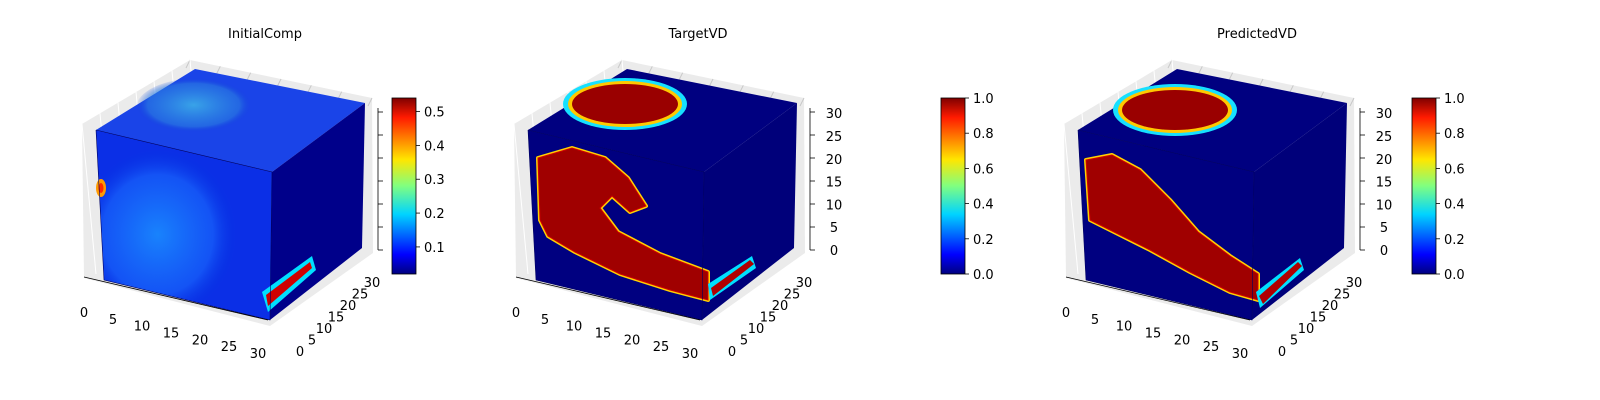  I want to click on panel-title: InitialComp, so click(265, 34).